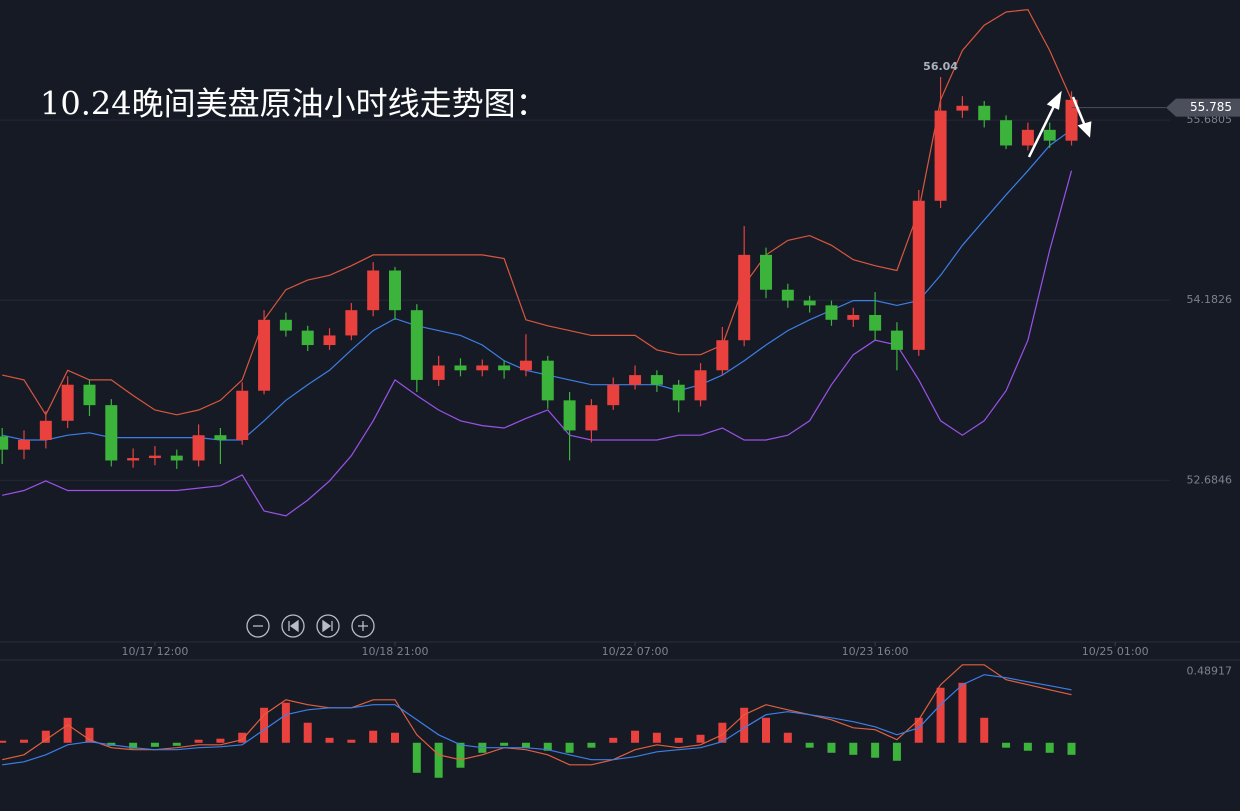  I want to click on scroll-right-button, so click(328, 626).